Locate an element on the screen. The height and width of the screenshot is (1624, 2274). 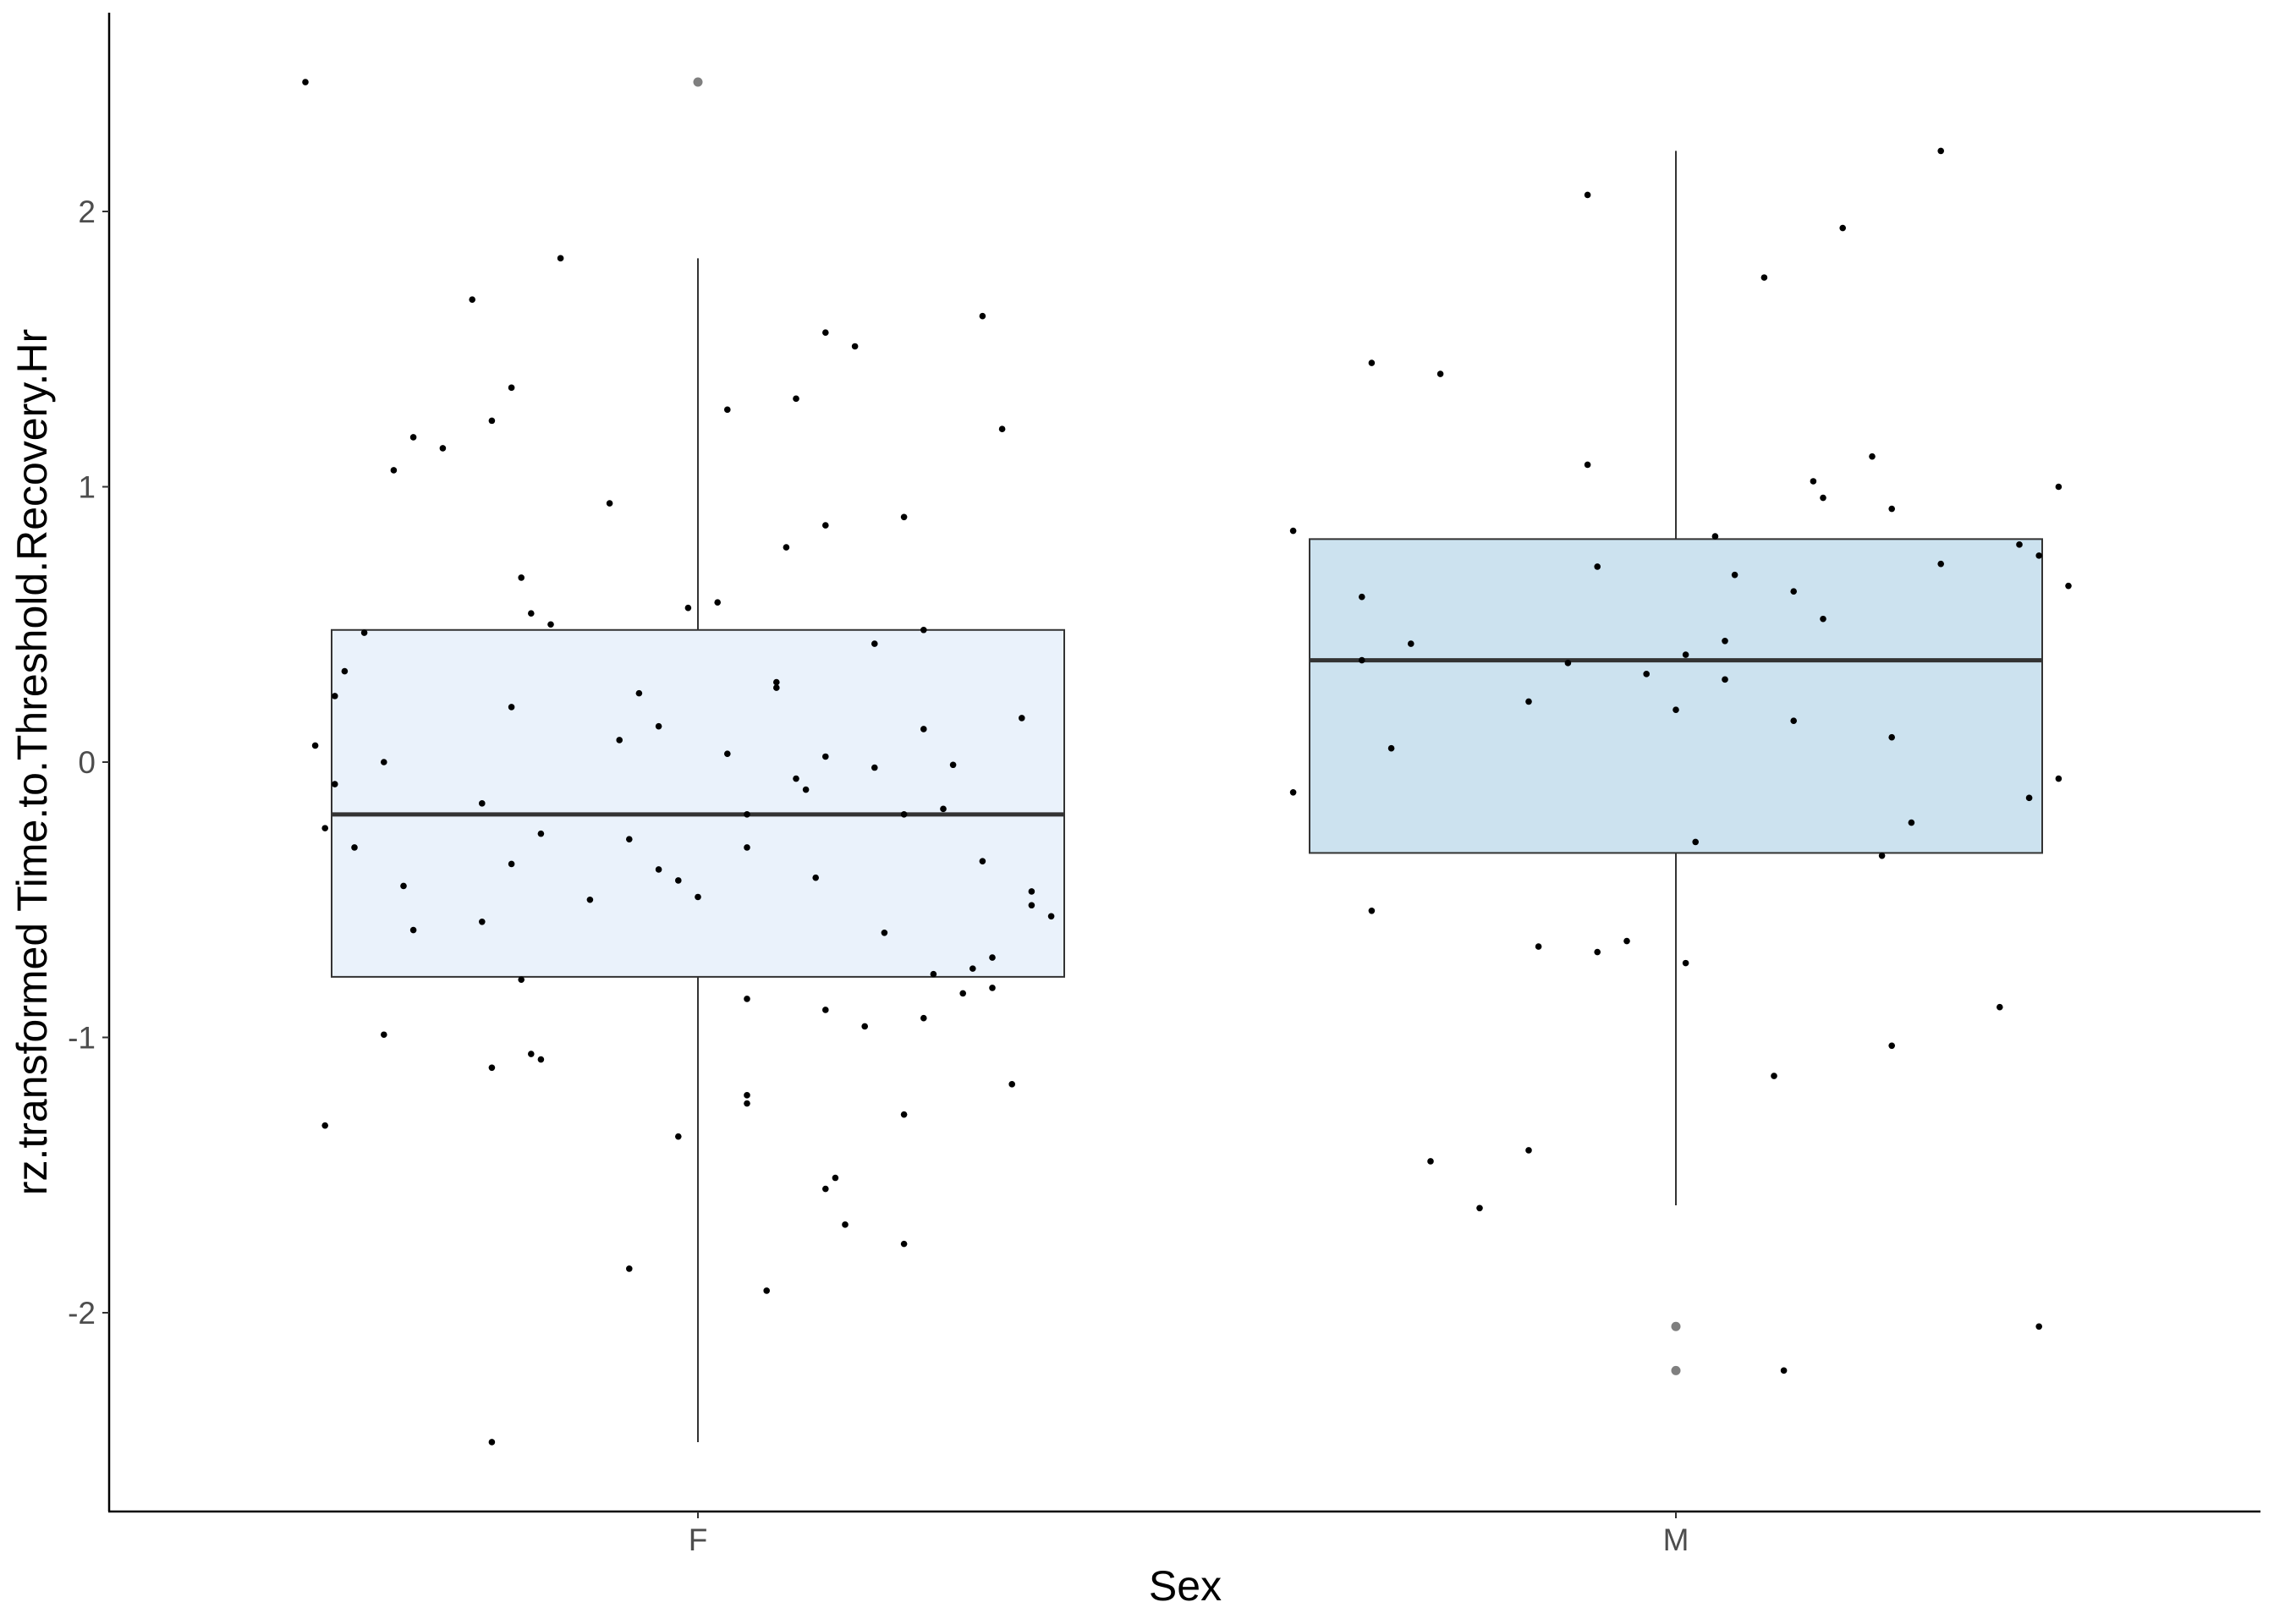
x-tick-label: M is located at coordinates (1676, 1539).